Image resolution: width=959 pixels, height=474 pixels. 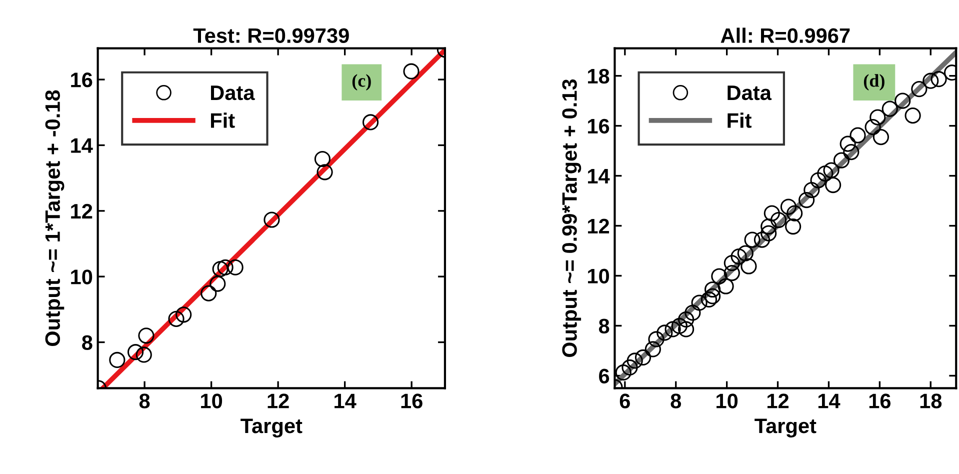 I want to click on y-axis-title: Output ~= 1*Target + -0.18, so click(x=54, y=218).